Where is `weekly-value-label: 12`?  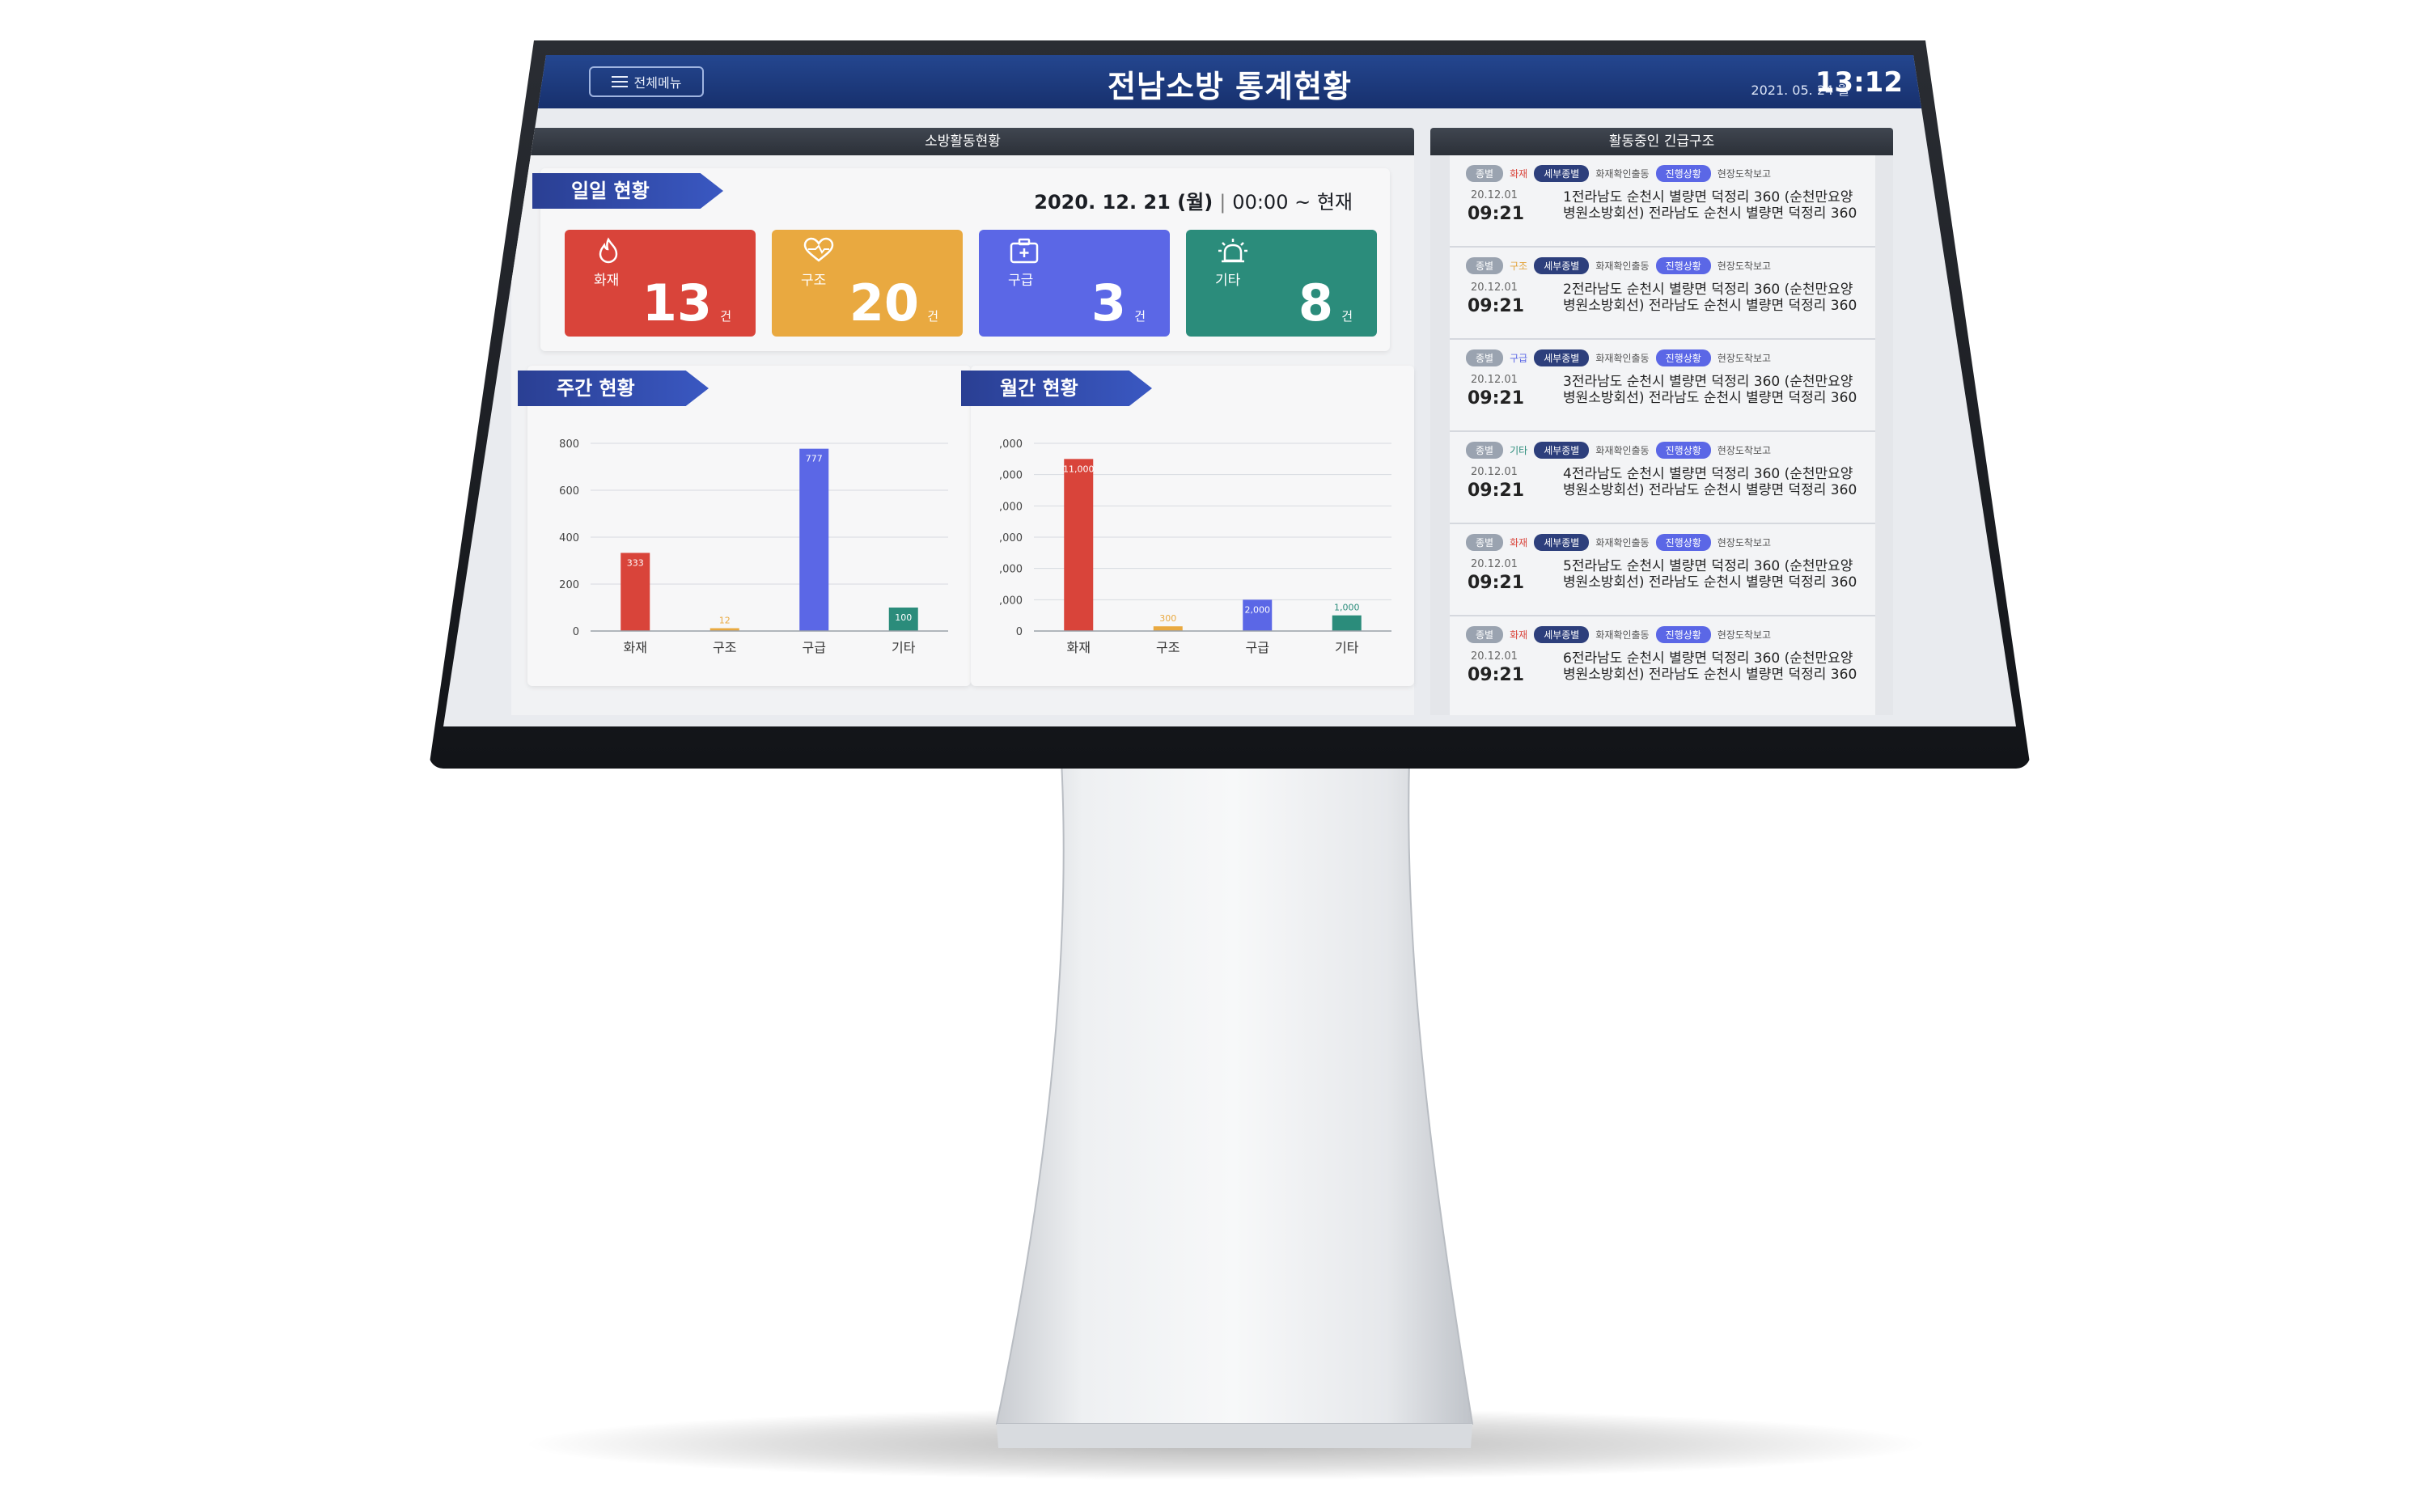 weekly-value-label: 12 is located at coordinates (725, 621).